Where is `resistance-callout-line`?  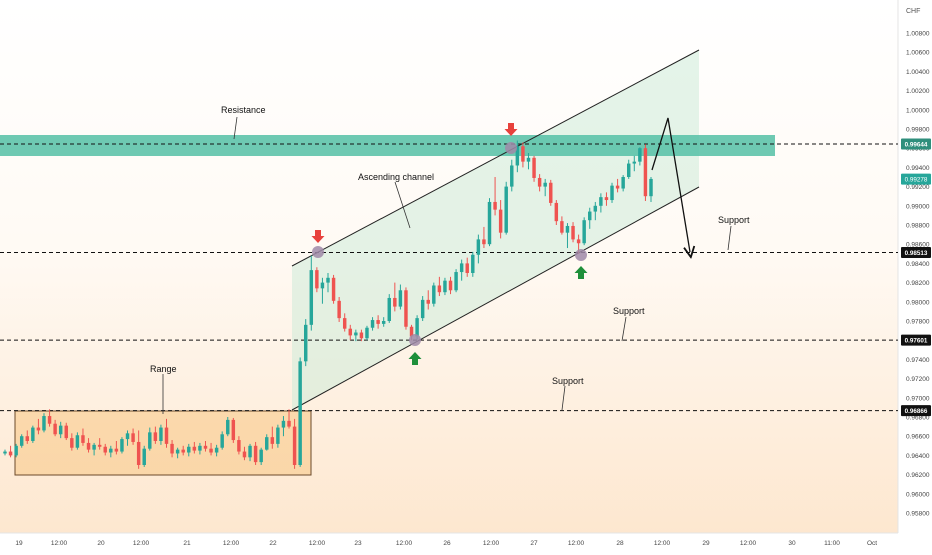
resistance-callout-line is located at coordinates (235, 128).